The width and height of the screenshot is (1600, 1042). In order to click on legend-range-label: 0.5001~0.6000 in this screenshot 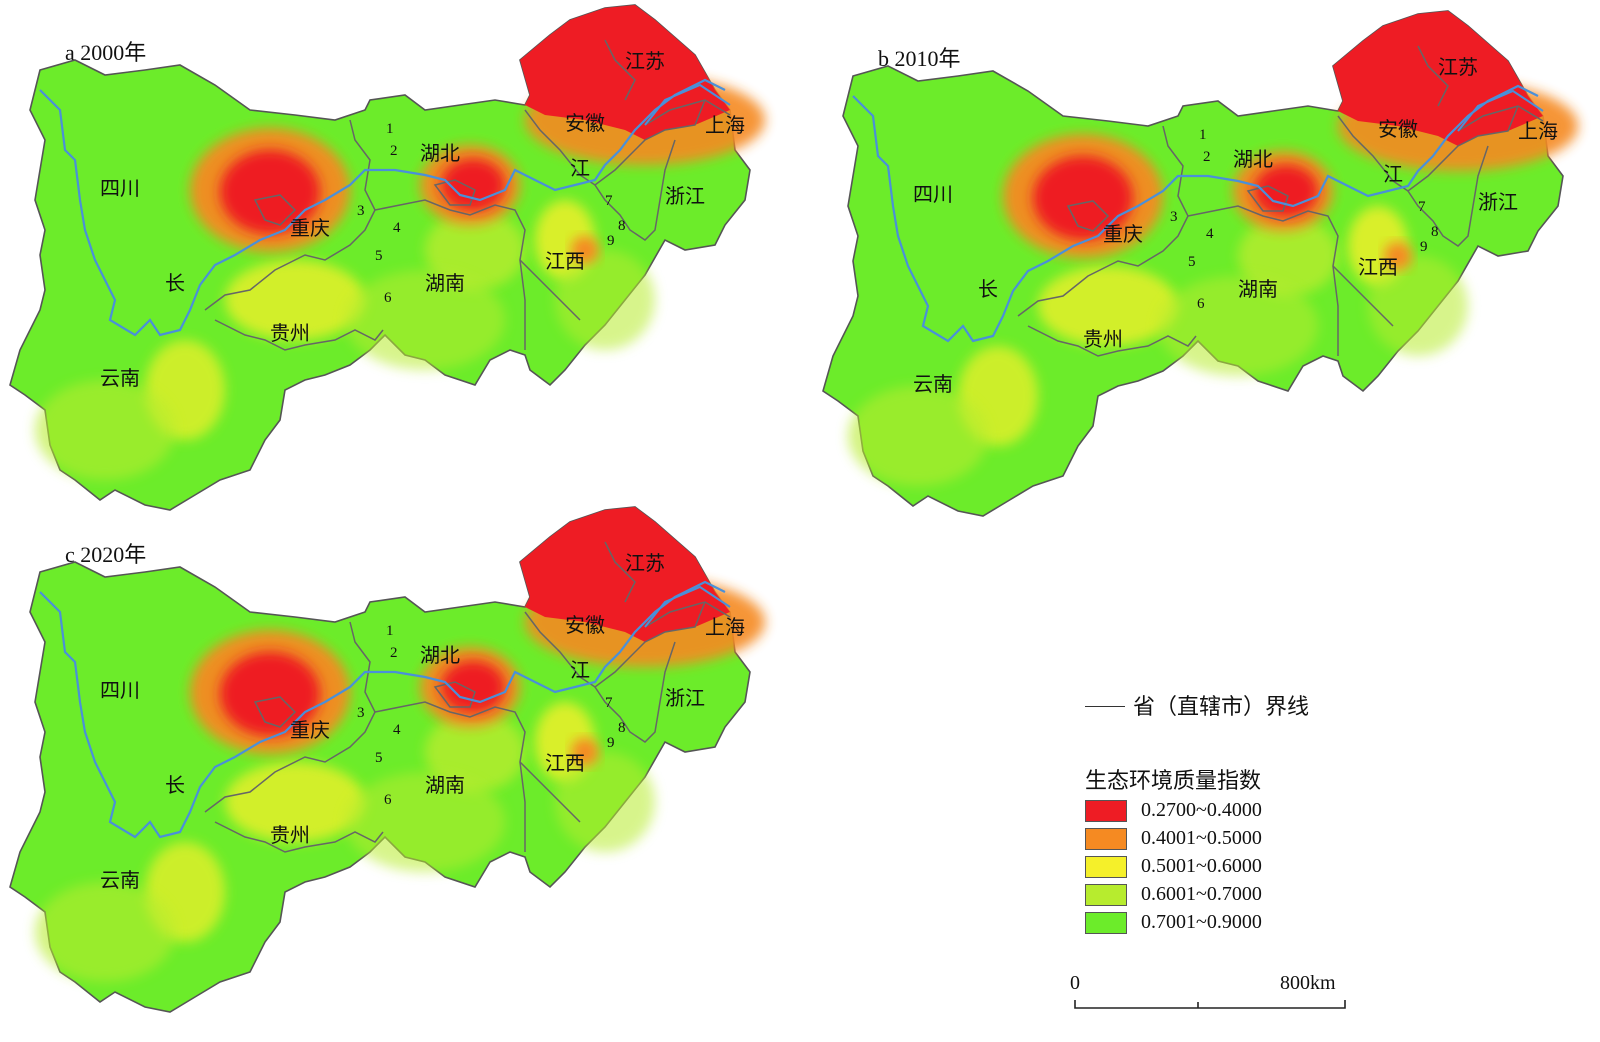, I will do `click(1201, 866)`.